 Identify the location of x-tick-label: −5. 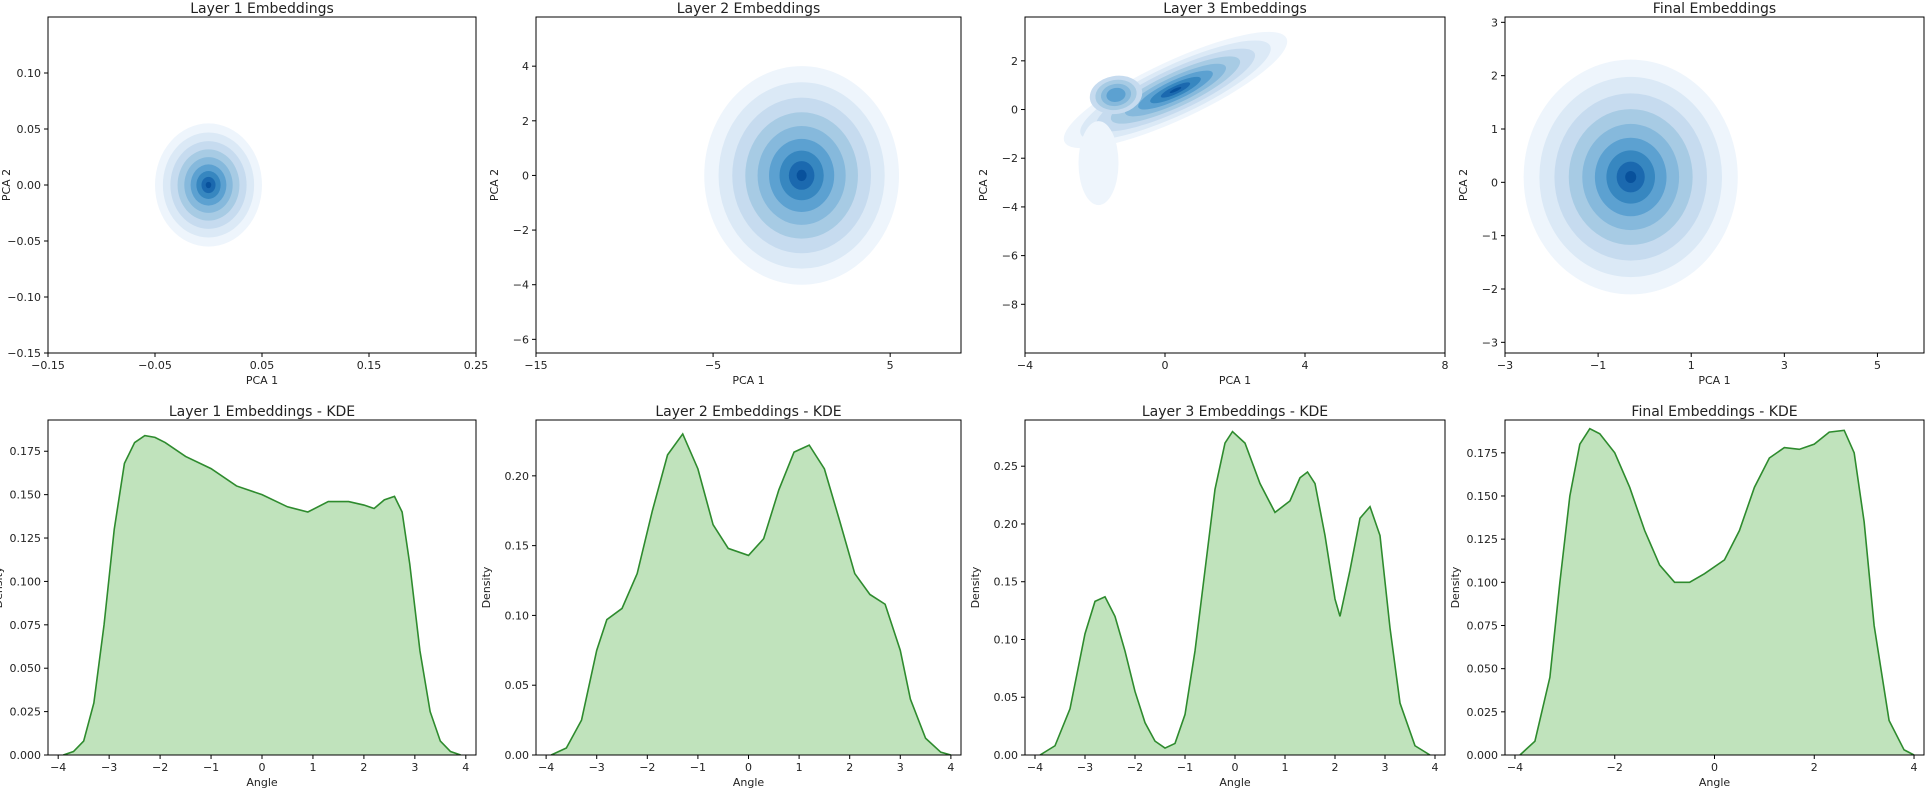
(713, 365).